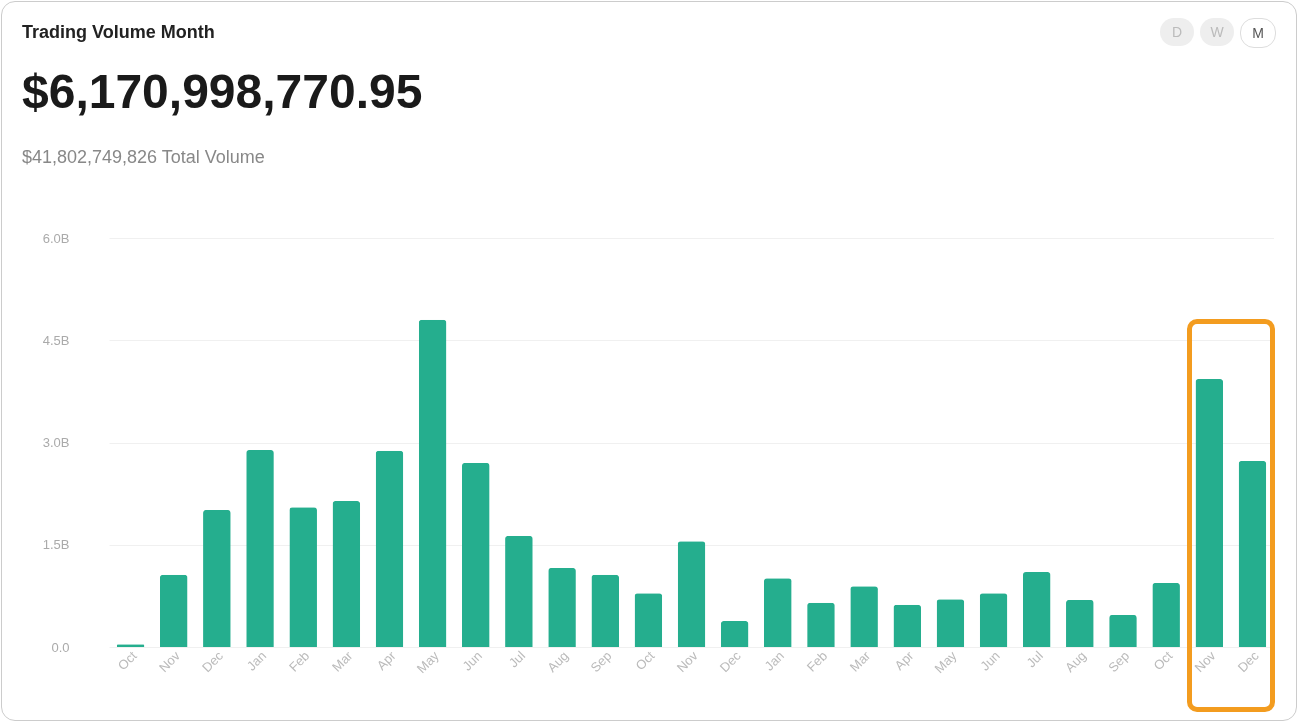 The height and width of the screenshot is (724, 1300). What do you see at coordinates (1258, 33) in the screenshot?
I see `text: M` at bounding box center [1258, 33].